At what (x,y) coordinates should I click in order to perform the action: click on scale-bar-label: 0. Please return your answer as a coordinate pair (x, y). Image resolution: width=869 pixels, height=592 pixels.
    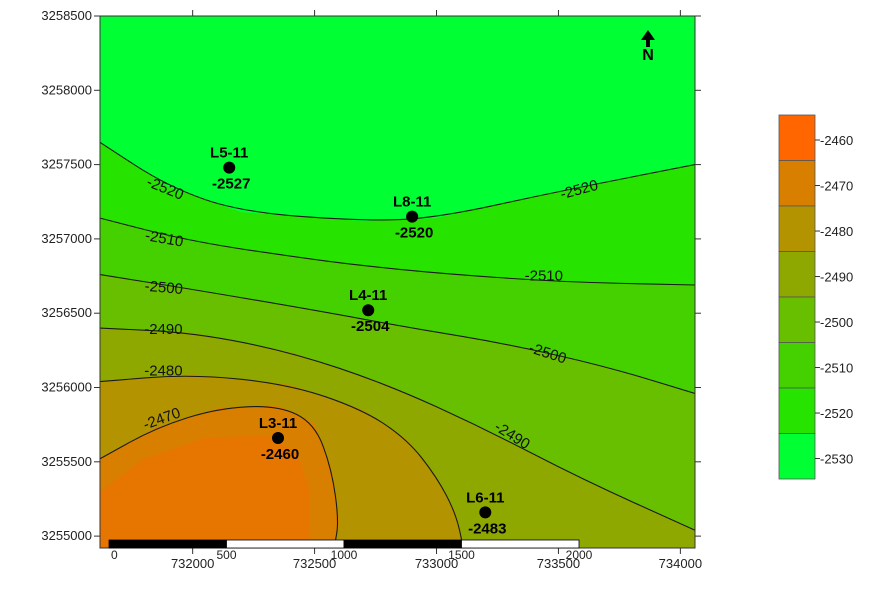
    Looking at the image, I should click on (114, 555).